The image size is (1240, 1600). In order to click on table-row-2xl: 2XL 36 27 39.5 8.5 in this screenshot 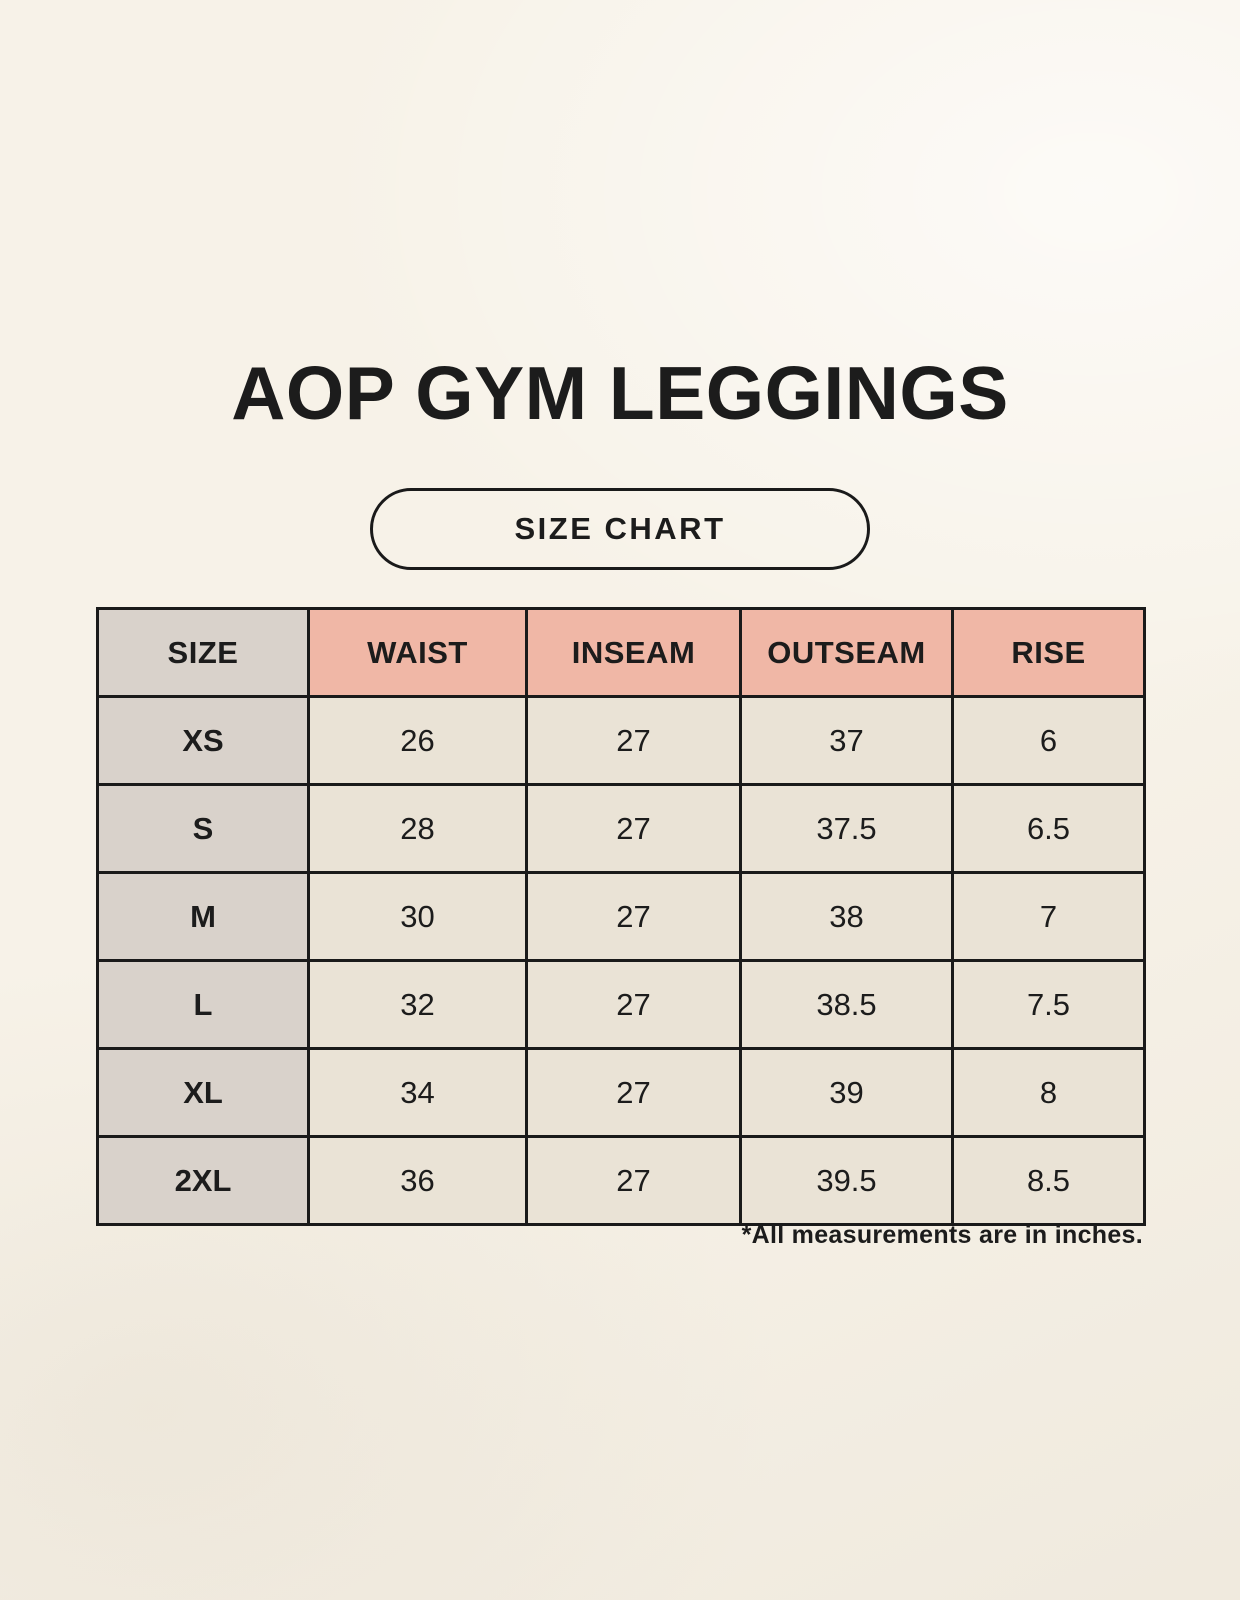, I will do `click(621, 1180)`.